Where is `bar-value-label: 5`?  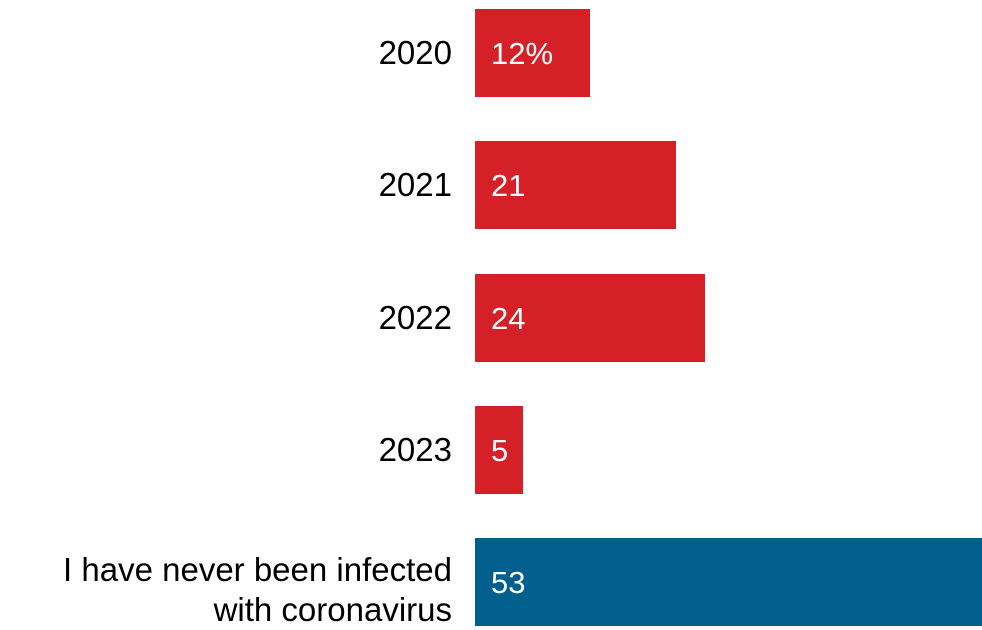 bar-value-label: 5 is located at coordinates (500, 450).